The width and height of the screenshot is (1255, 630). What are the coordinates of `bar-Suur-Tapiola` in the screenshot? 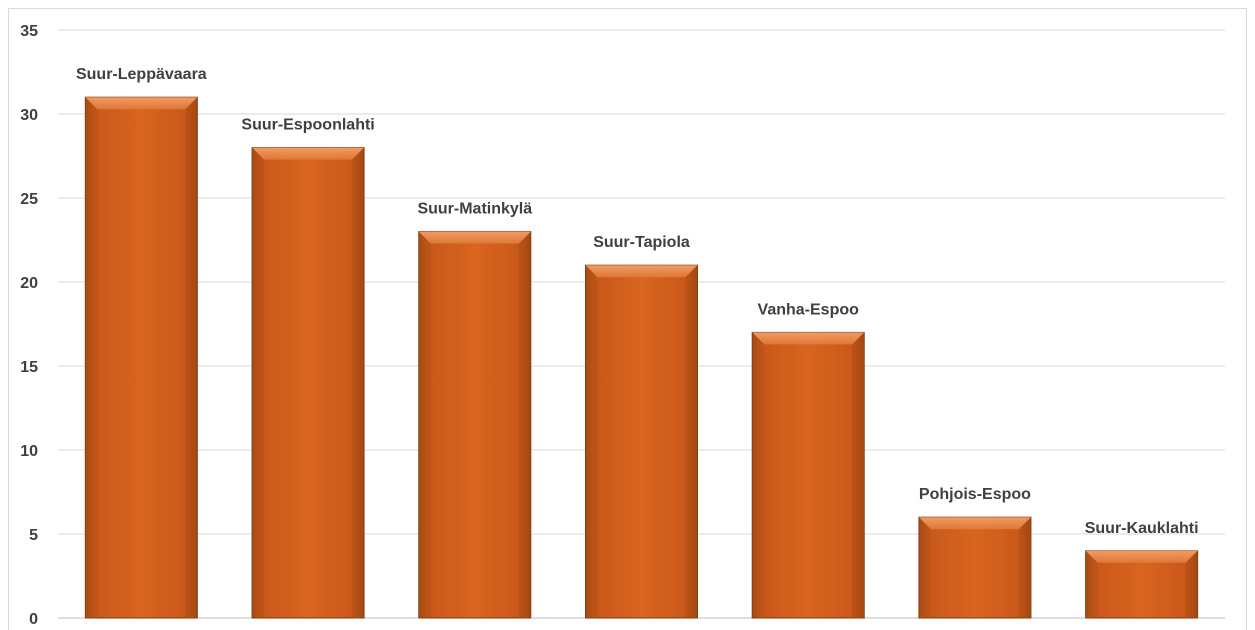 It's located at (641, 441).